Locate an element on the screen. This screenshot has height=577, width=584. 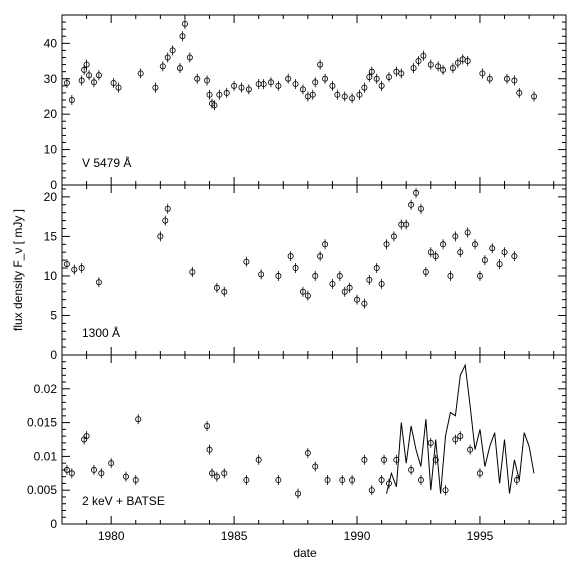
y-tick-label: 0.01 is located at coordinates (46, 456).